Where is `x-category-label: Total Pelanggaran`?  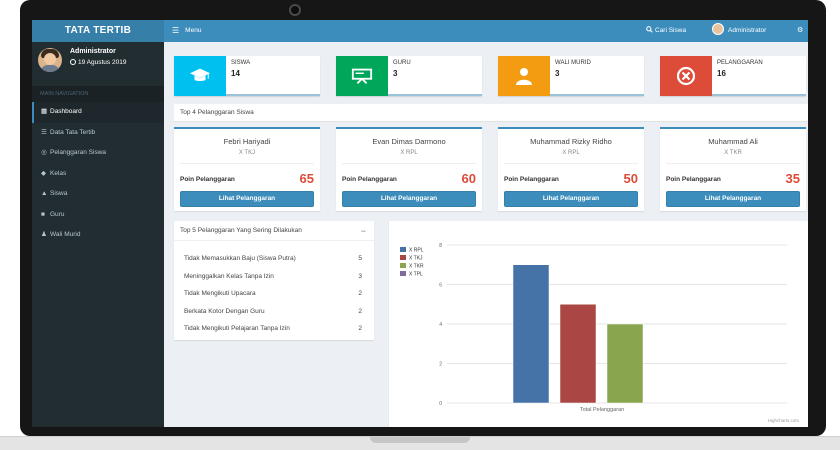
x-category-label: Total Pelanggaran is located at coordinates (602, 410).